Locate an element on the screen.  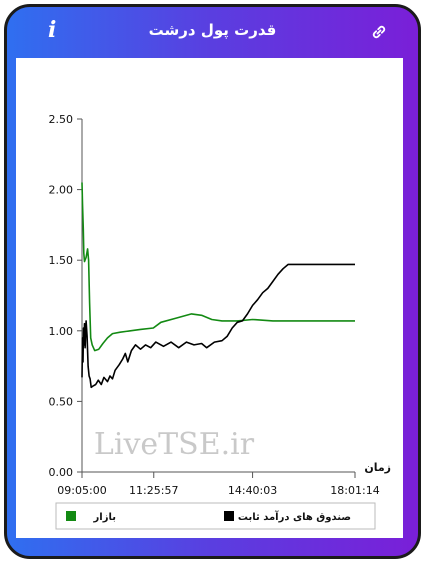
card-header: i قدرت پول درشت is located at coordinates (212, 32).